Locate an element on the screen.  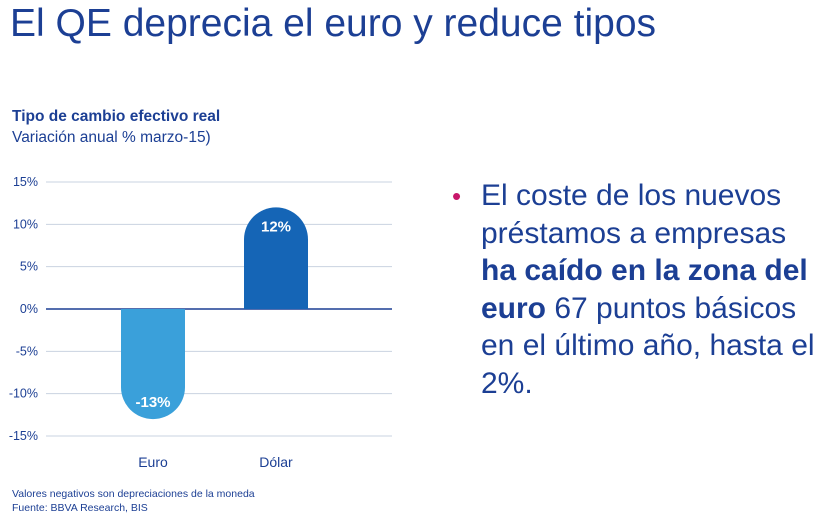
y-tick-label: 15% is located at coordinates (25, 182).